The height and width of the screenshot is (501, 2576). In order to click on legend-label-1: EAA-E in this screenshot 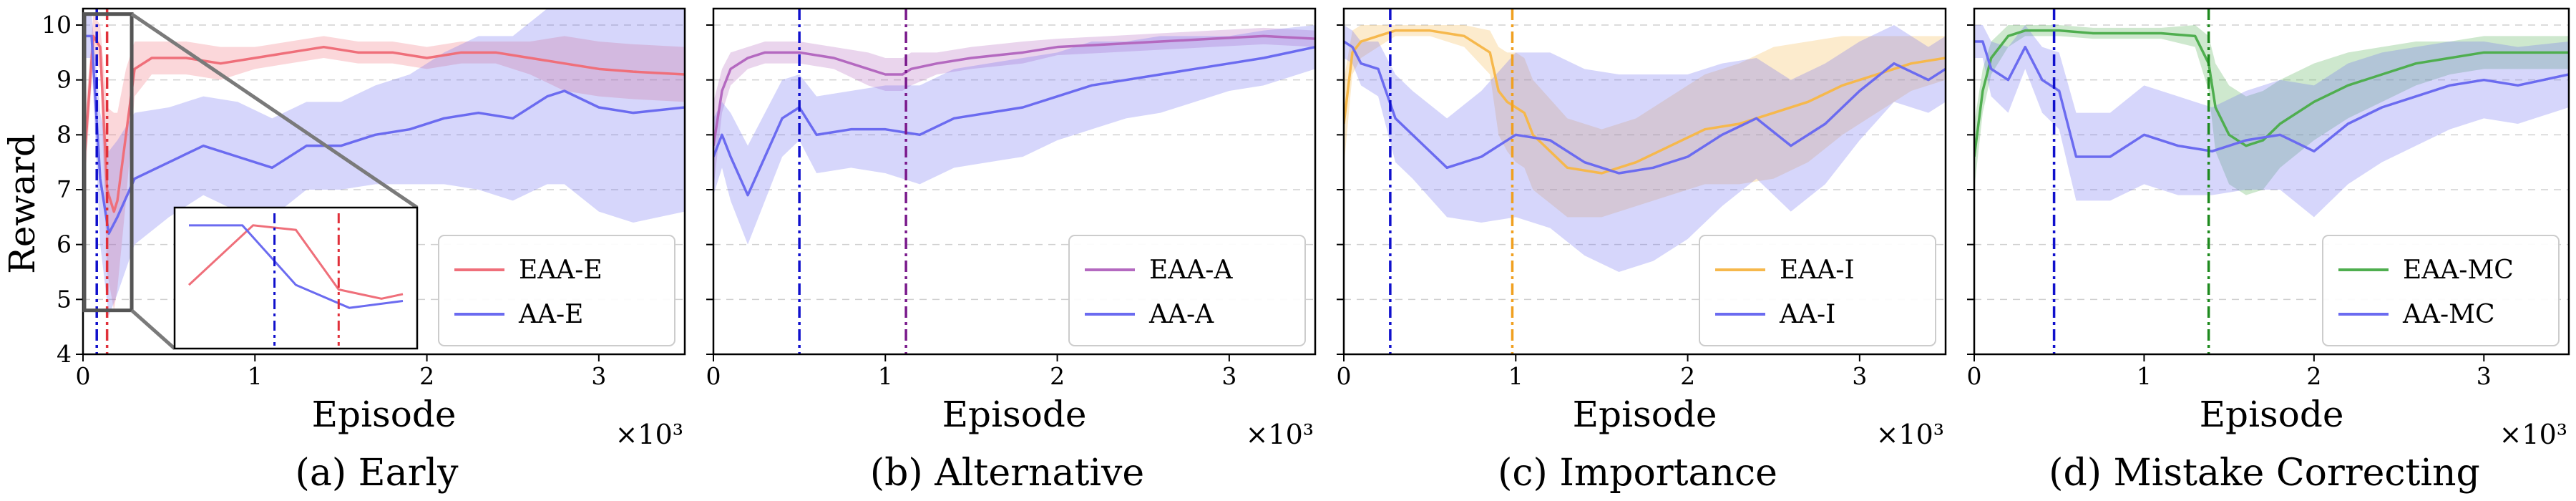, I will do `click(560, 271)`.